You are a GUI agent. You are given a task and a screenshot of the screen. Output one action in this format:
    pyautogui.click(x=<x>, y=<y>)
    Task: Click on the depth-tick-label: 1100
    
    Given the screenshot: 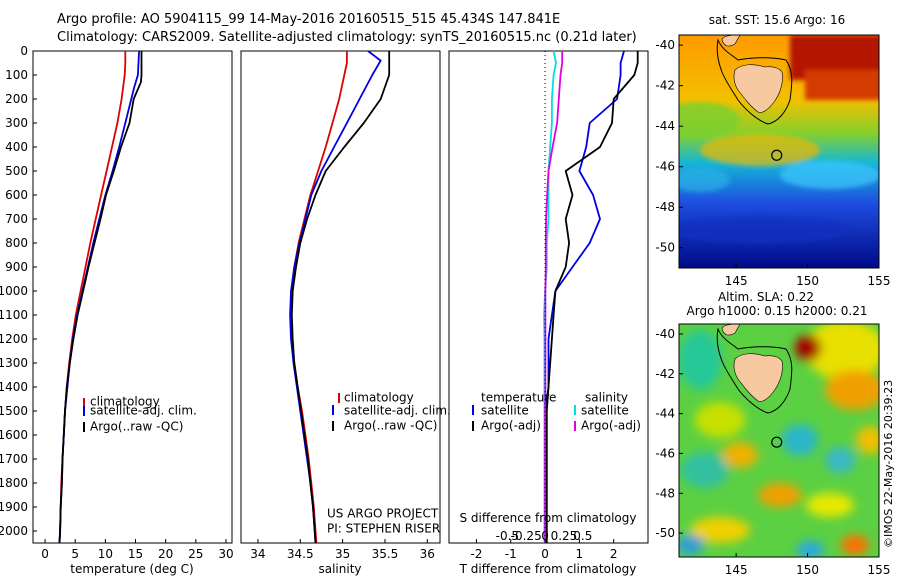 What is the action you would take?
    pyautogui.click(x=14, y=315)
    